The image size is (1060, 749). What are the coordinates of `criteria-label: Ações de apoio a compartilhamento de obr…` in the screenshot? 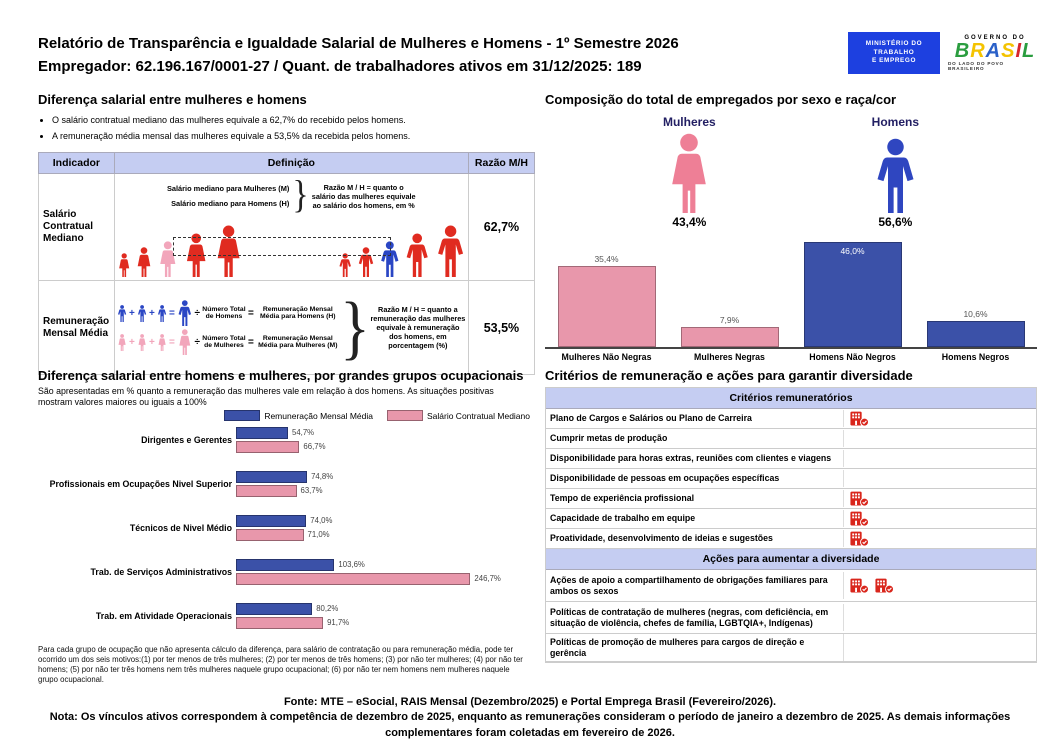 It's located at (695, 585).